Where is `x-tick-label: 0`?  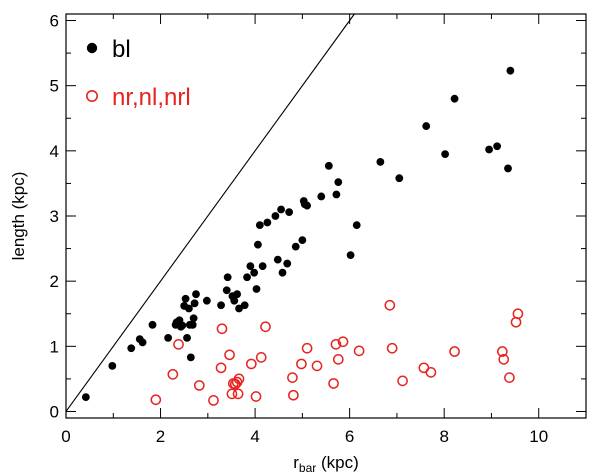
x-tick-label: 0 is located at coordinates (65, 436).